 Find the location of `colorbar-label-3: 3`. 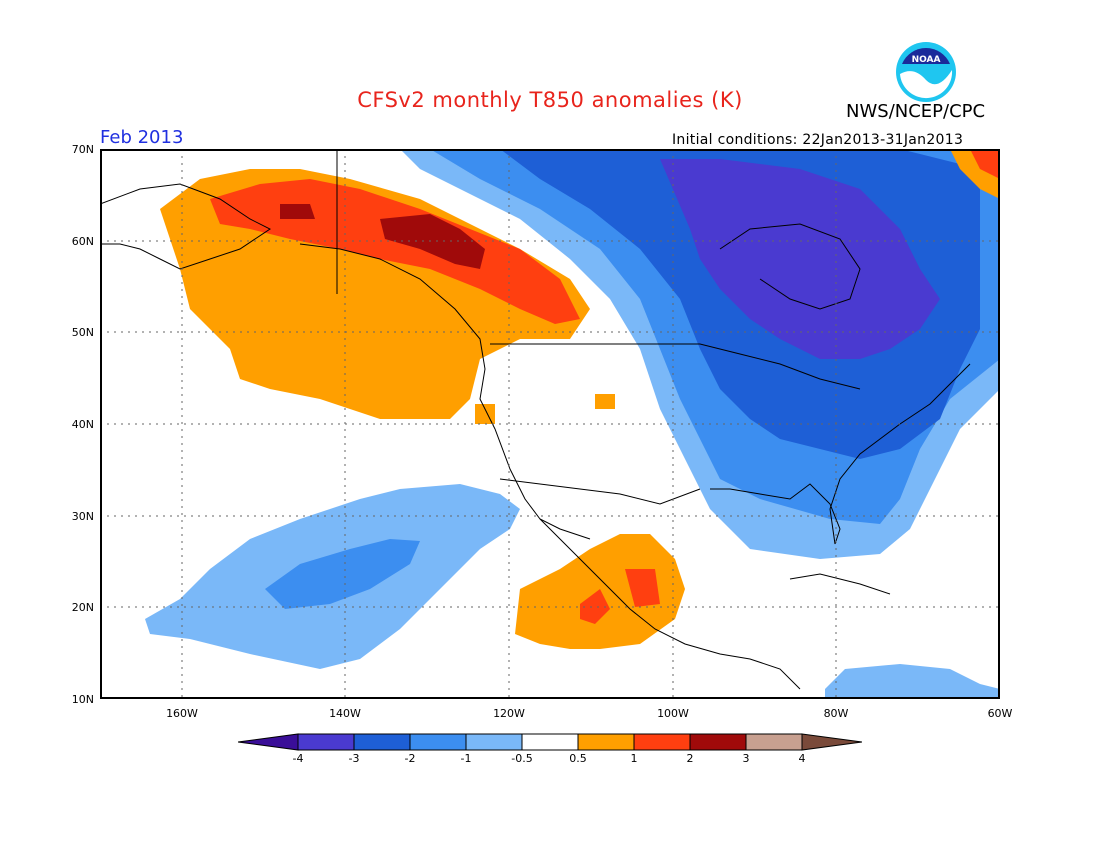

colorbar-label-3: 3 is located at coordinates (746, 758).